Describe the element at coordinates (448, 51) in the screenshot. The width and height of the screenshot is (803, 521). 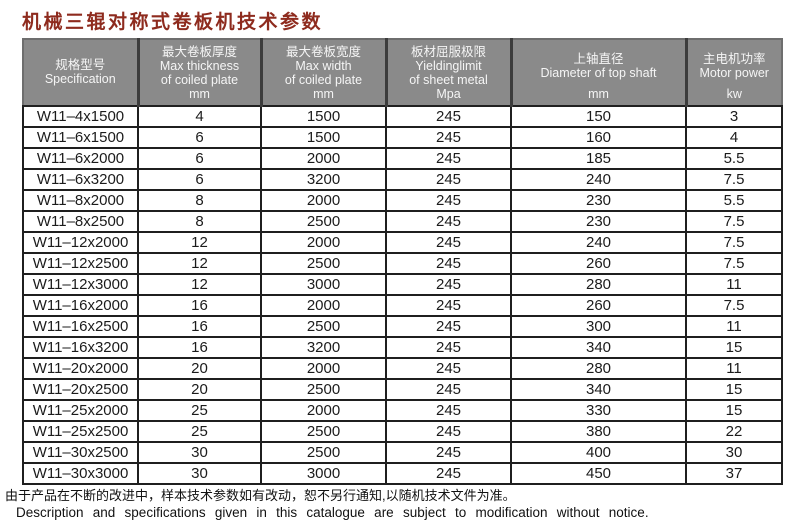
I see `header-zh-label: 板材屈服极限` at that location.